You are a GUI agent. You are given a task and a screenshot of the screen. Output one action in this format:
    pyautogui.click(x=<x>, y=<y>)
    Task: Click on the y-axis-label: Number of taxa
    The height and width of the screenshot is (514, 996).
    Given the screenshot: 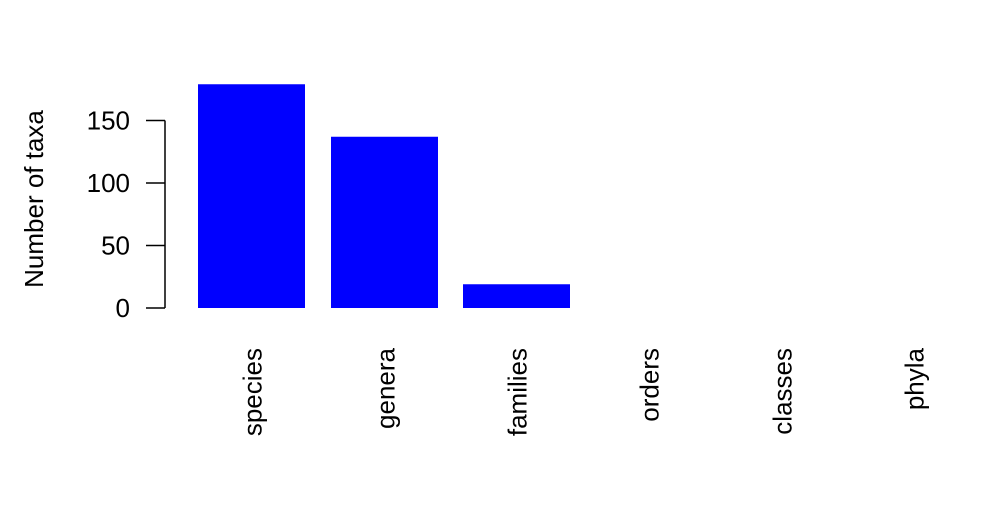 What is the action you would take?
    pyautogui.click(x=34, y=199)
    